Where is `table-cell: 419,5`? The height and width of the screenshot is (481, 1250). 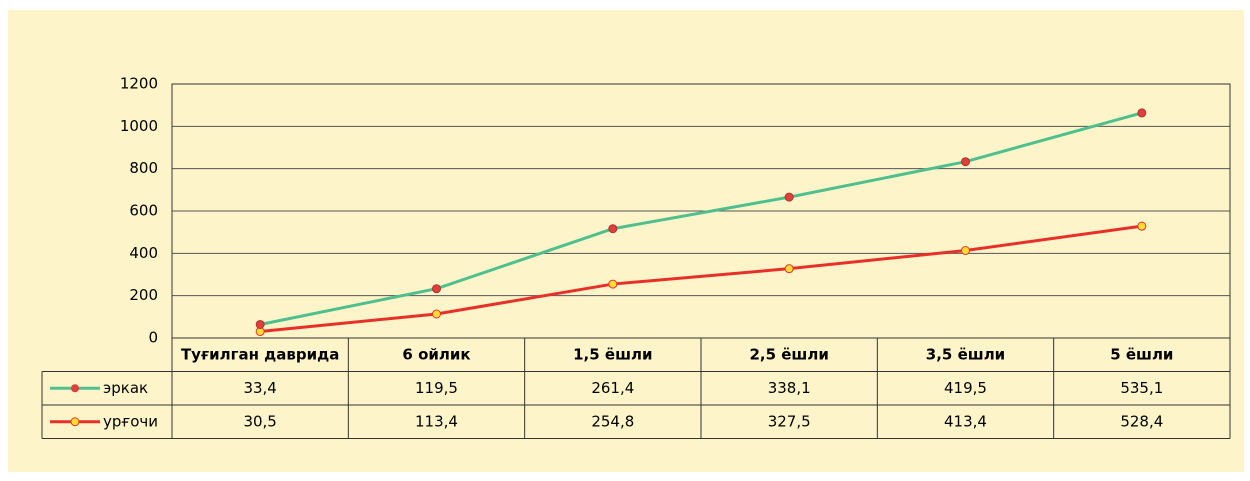
table-cell: 419,5 is located at coordinates (965, 388).